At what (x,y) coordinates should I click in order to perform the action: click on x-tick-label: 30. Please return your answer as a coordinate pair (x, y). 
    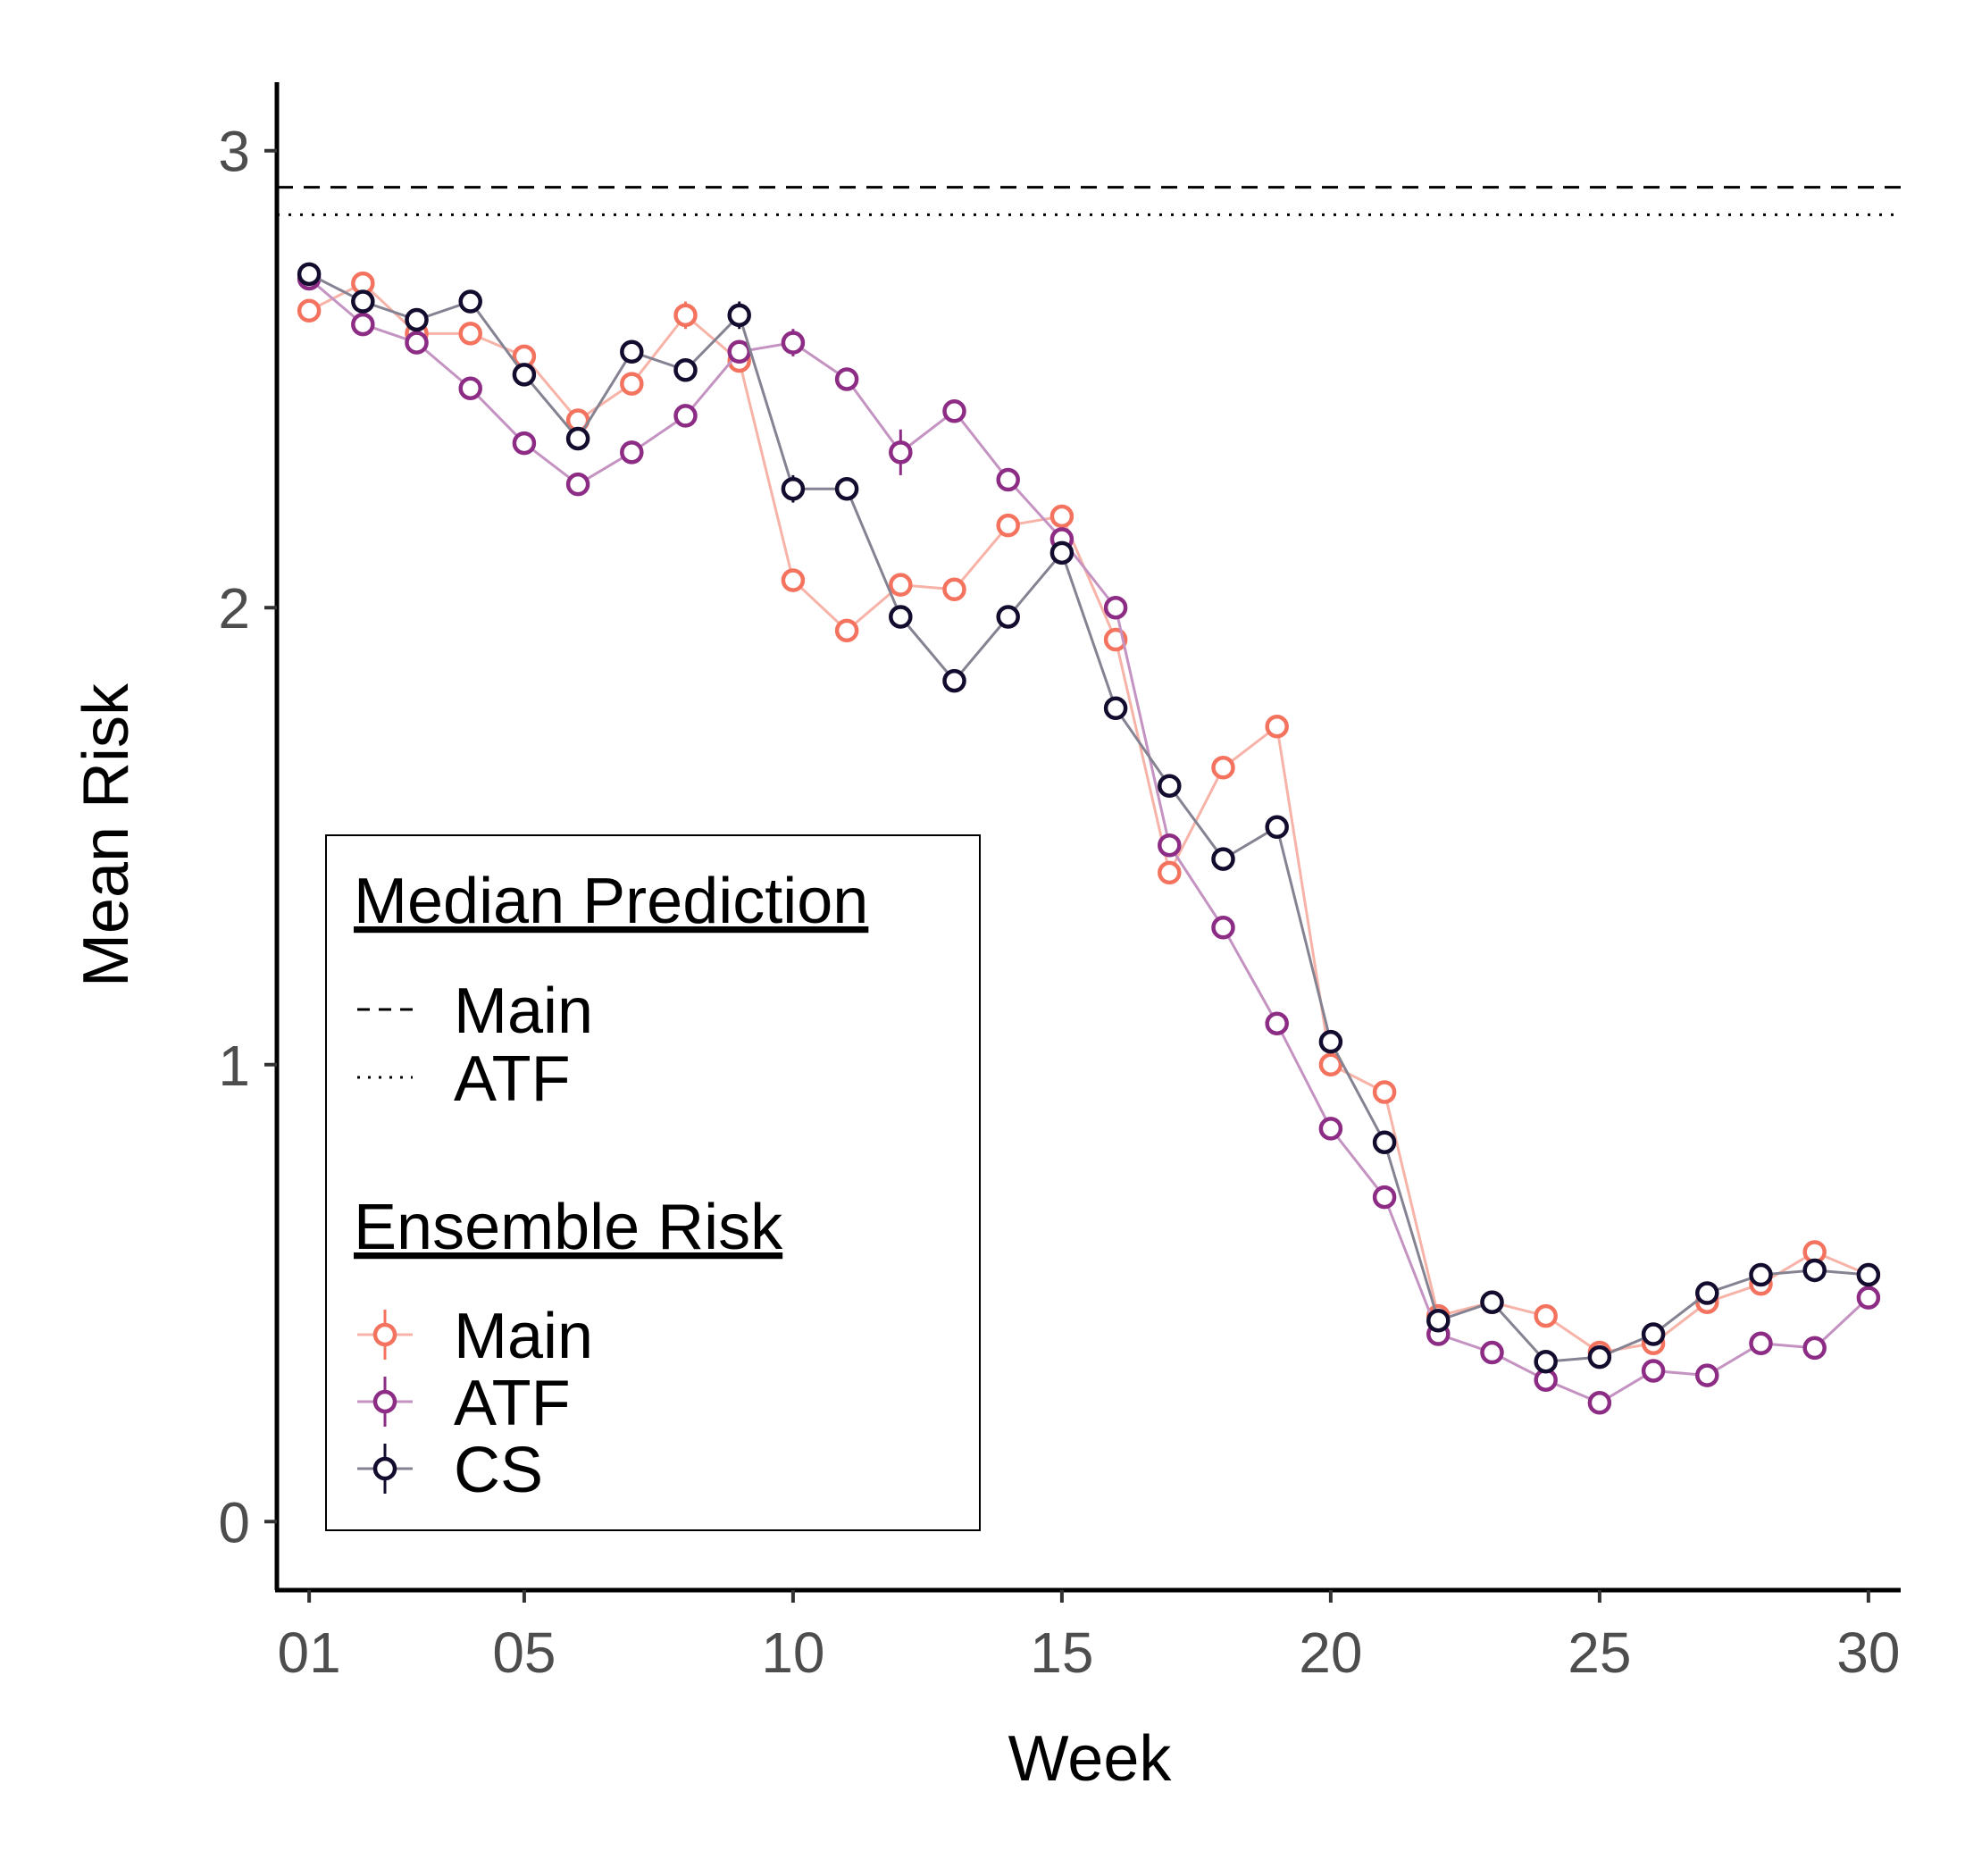
    Looking at the image, I should click on (1868, 1653).